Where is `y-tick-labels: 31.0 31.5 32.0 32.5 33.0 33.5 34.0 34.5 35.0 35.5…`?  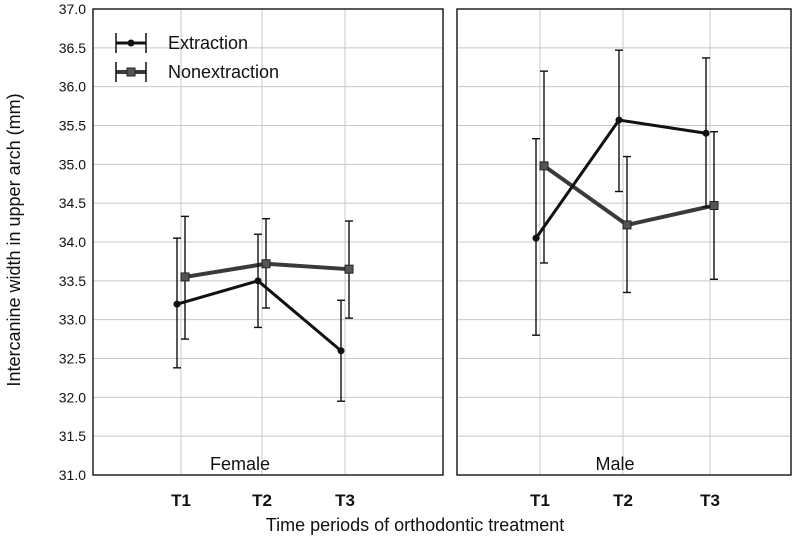
y-tick-labels: 31.0 31.5 32.0 32.5 33.0 33.5 34.0 34.5 35.0 35.5… is located at coordinates (72, 242).